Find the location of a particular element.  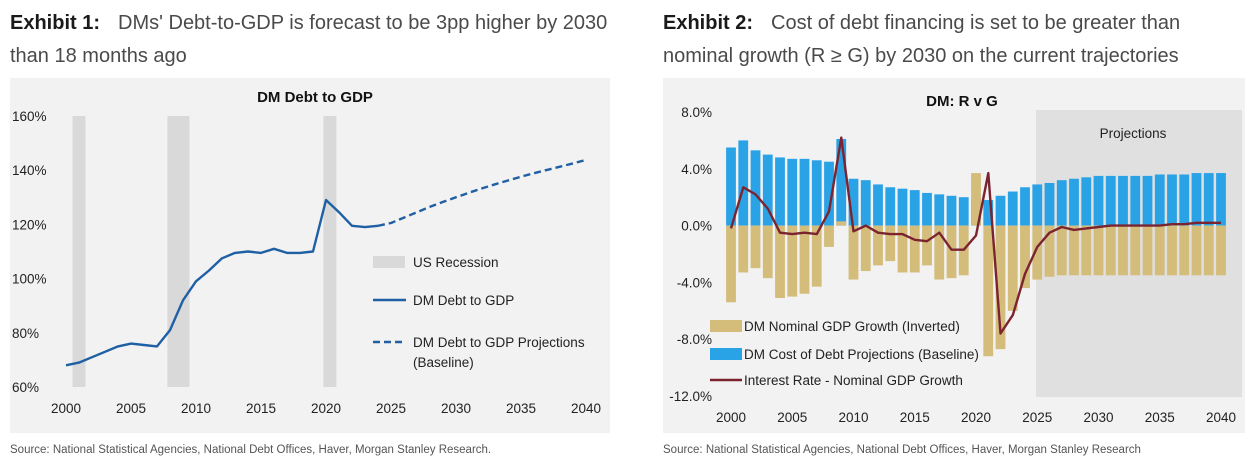

y-tick-label: 0.0% is located at coordinates (696, 226).